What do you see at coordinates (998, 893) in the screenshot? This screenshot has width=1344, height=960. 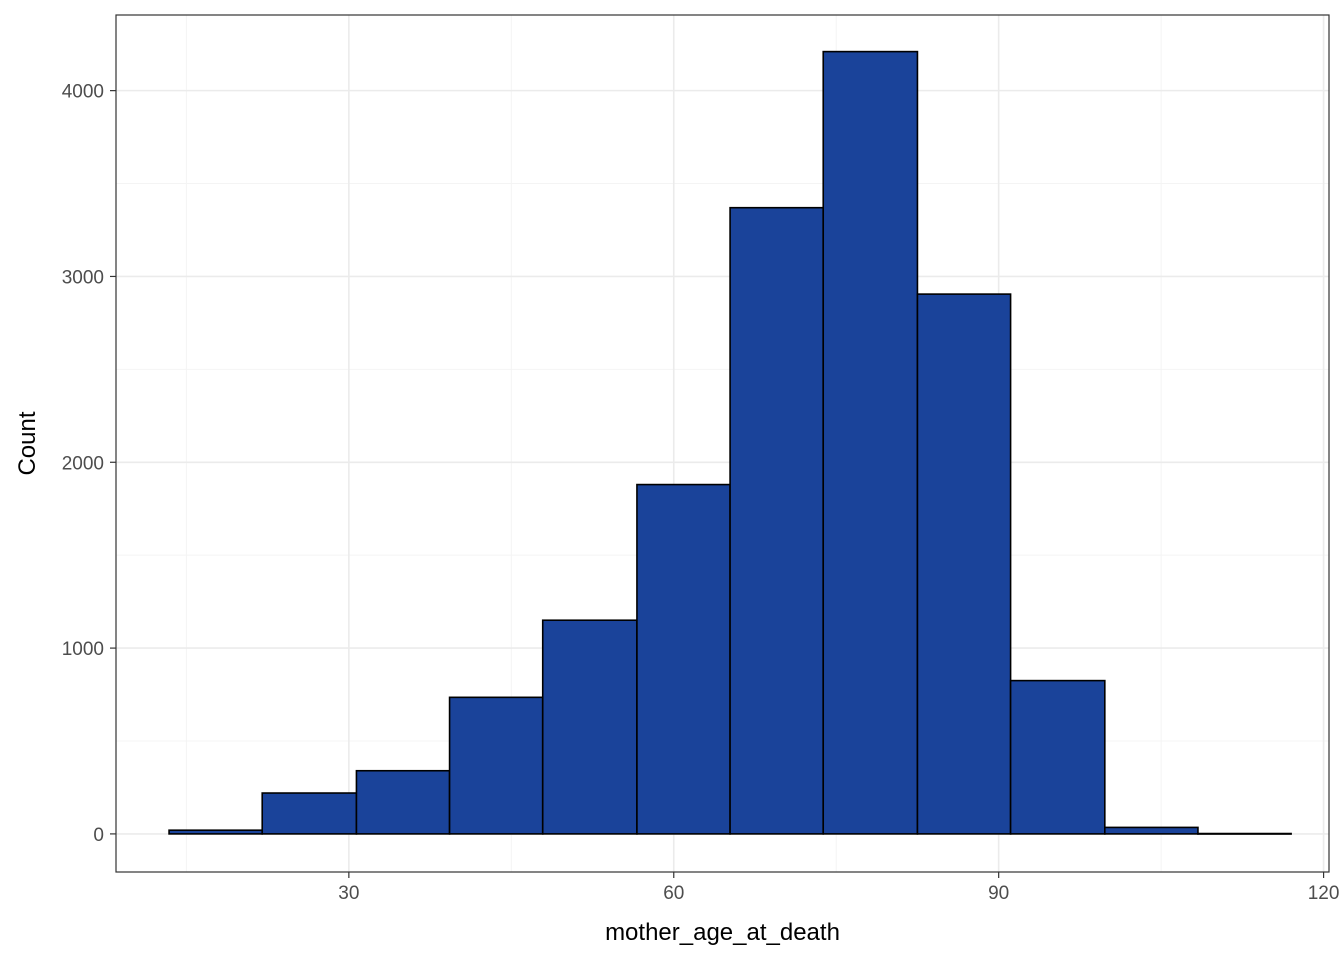 I see `x-tick-label-2: 90` at bounding box center [998, 893].